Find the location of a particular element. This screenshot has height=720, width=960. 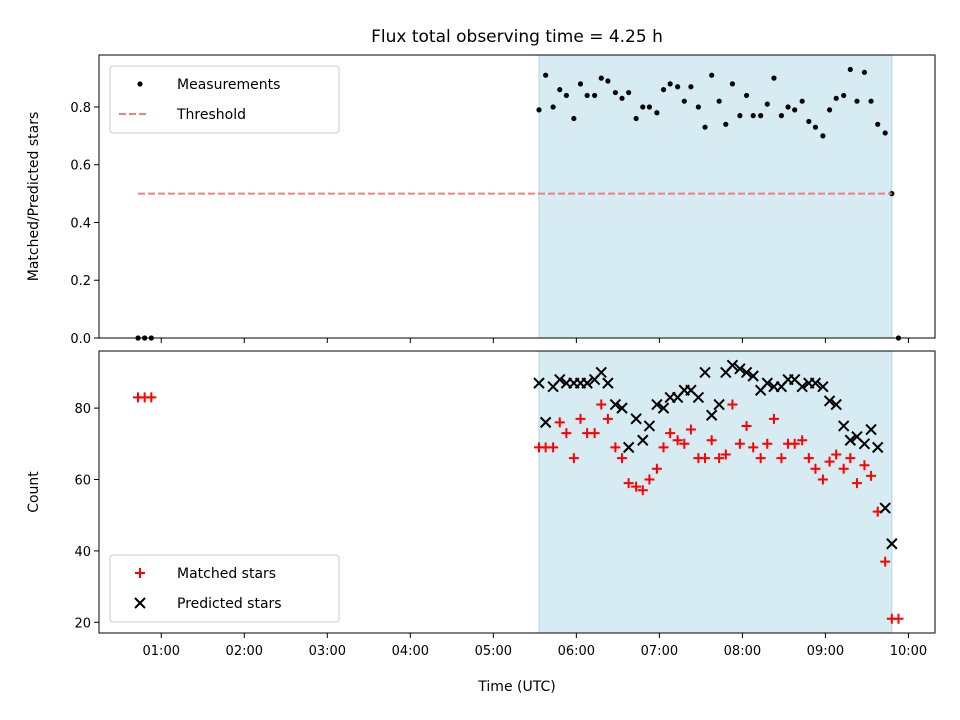

x-axis-label: Time (UTC) is located at coordinates (516, 687).